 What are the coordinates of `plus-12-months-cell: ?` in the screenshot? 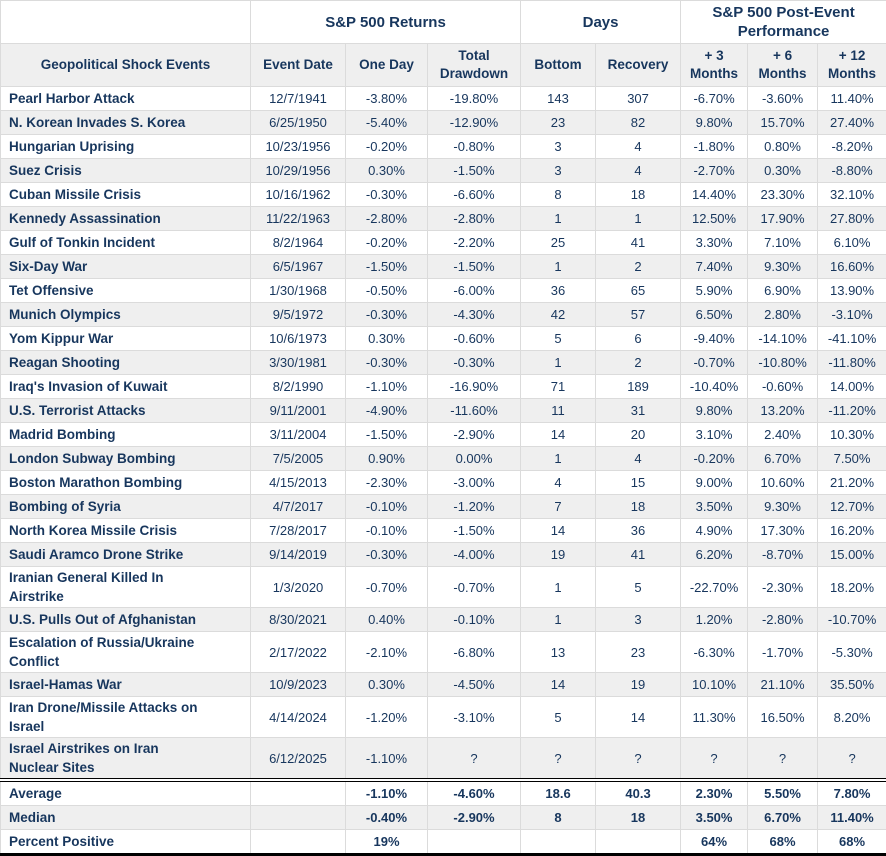 It's located at (852, 759).